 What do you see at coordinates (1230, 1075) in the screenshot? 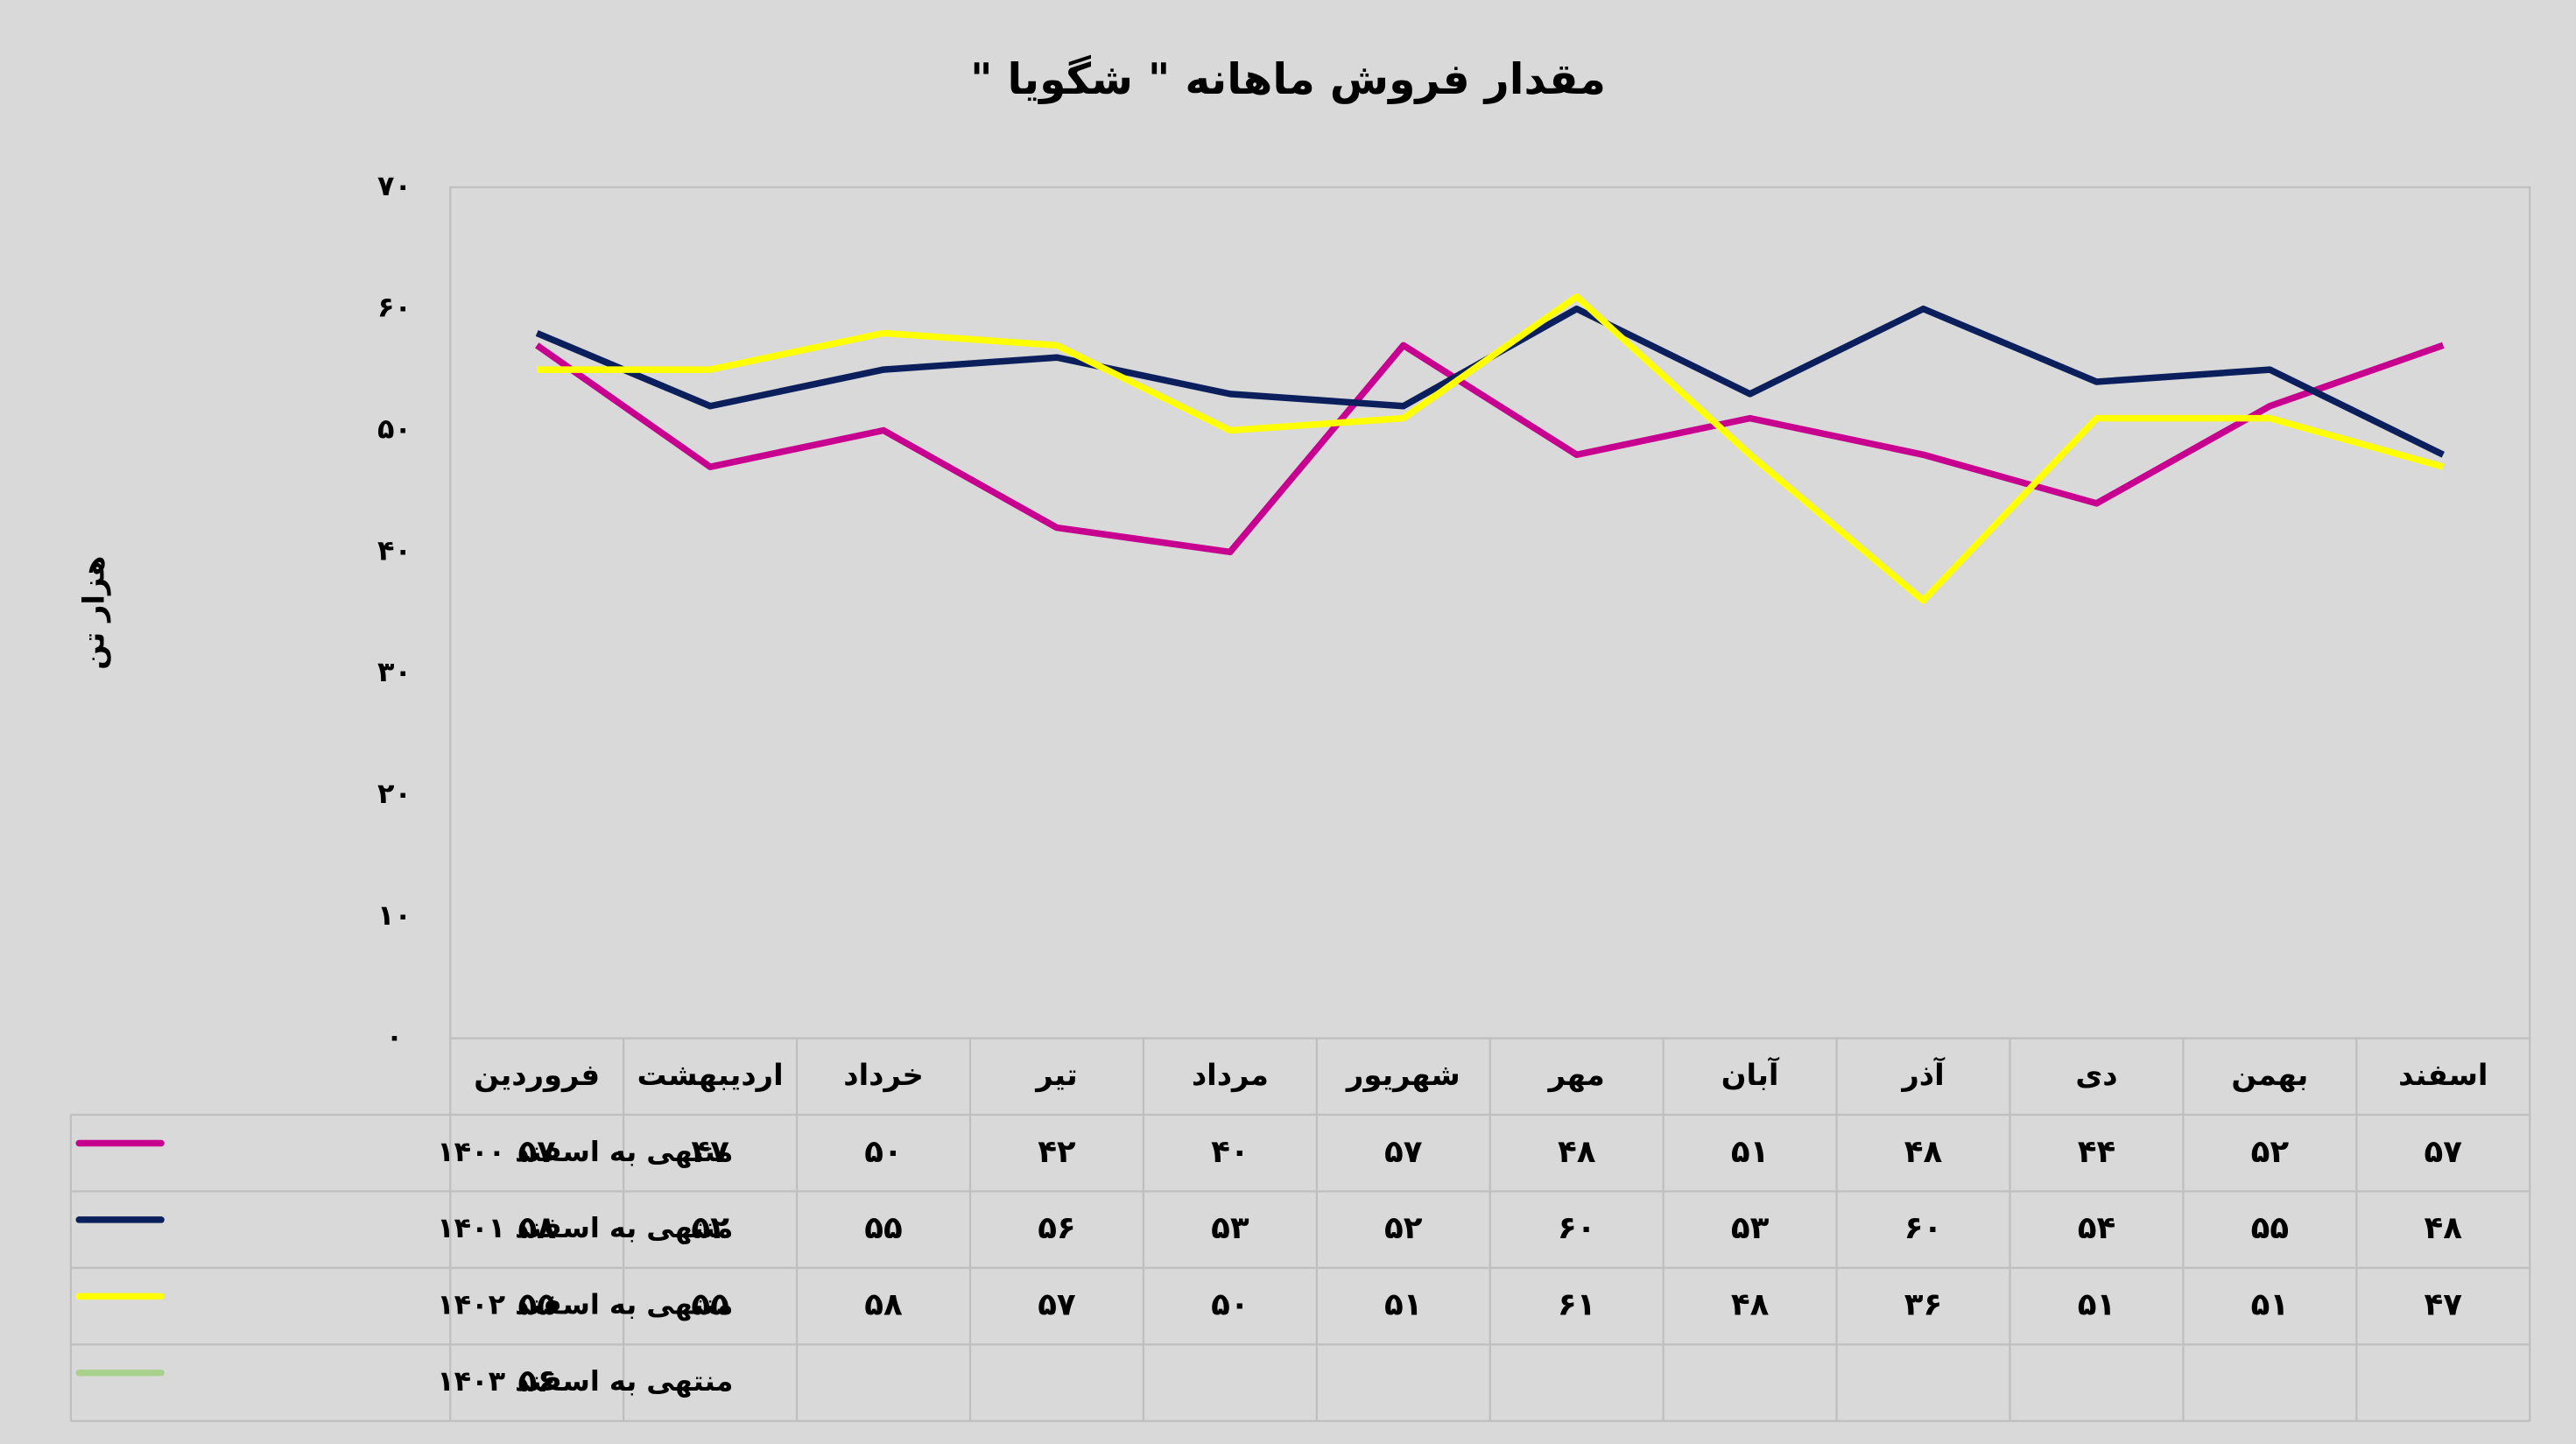
I see `x-tick-label: مرداد` at bounding box center [1230, 1075].